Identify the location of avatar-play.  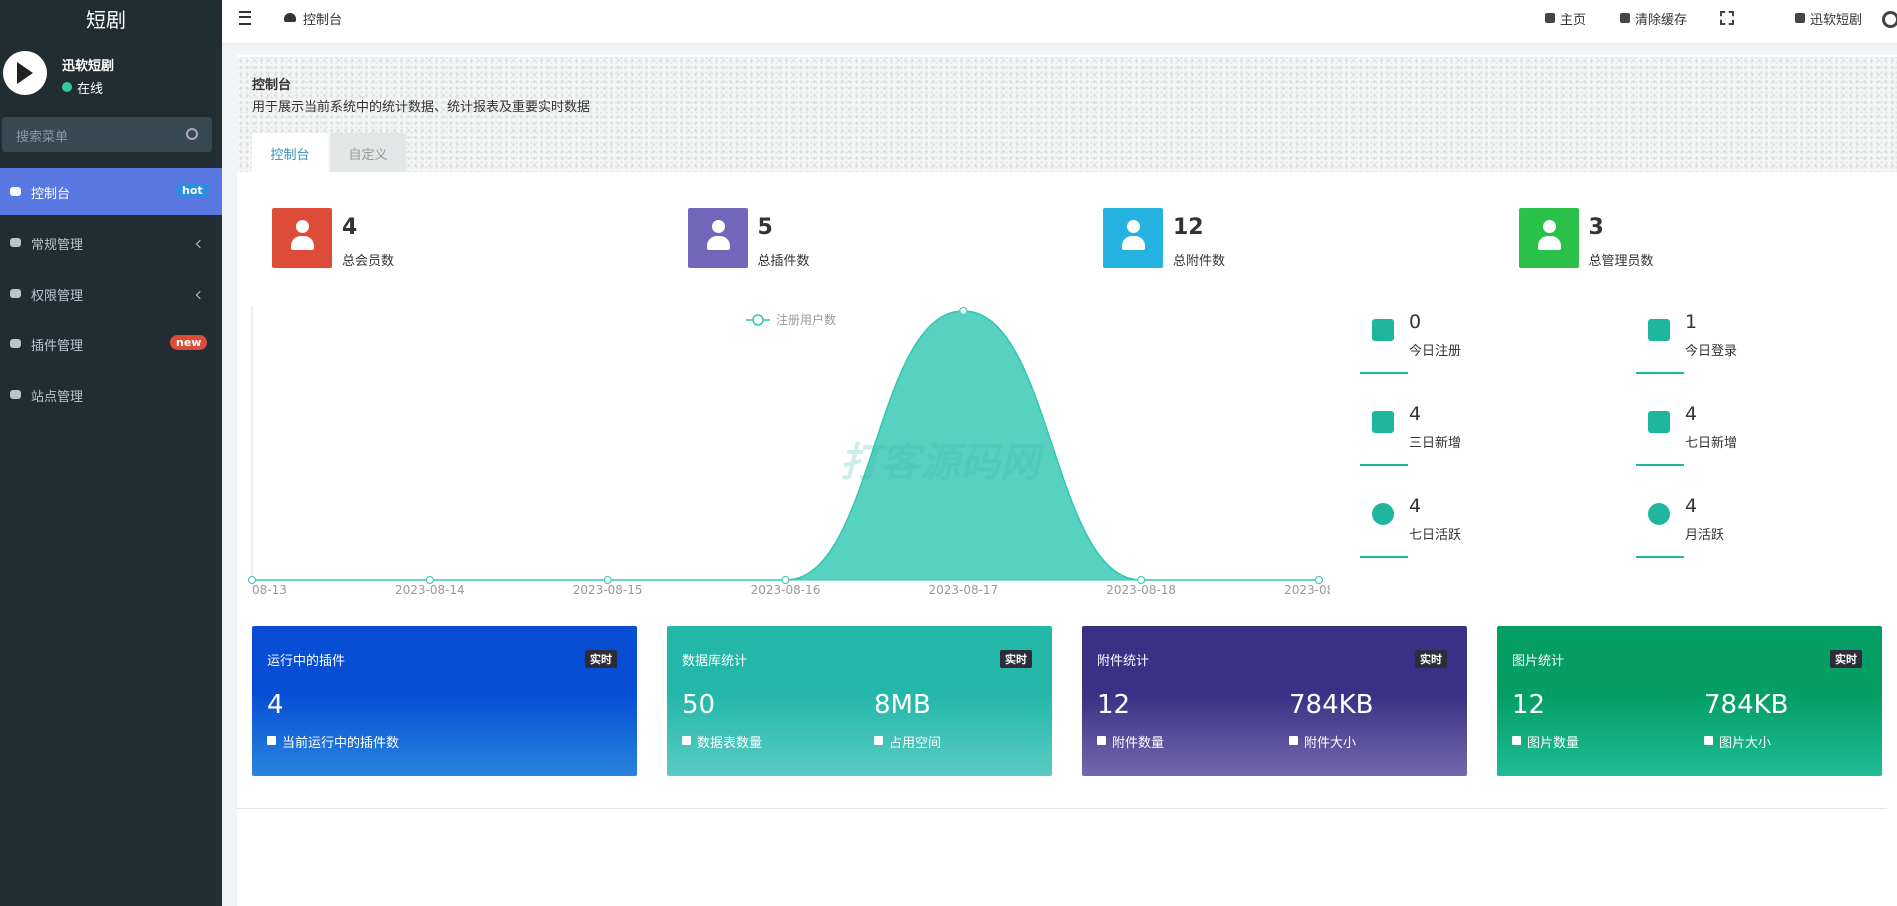
(25, 73).